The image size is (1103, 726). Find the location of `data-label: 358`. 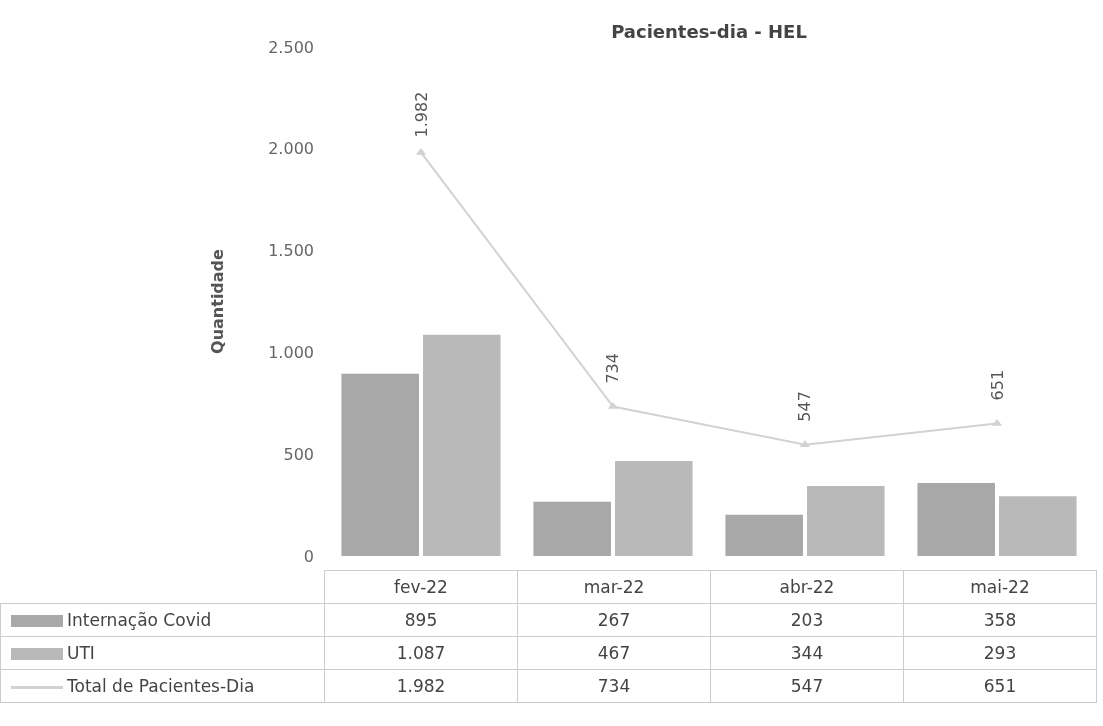

data-label: 358 is located at coordinates (1000, 620).